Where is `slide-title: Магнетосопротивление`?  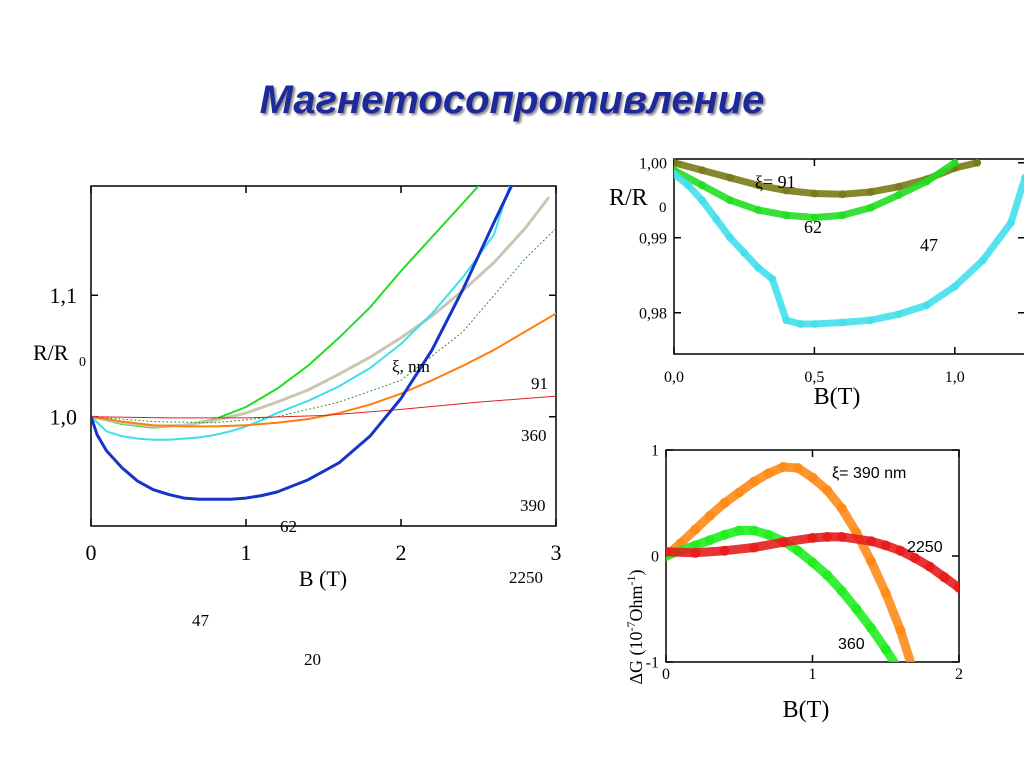 slide-title: Магнетосопротивление is located at coordinates (512, 100).